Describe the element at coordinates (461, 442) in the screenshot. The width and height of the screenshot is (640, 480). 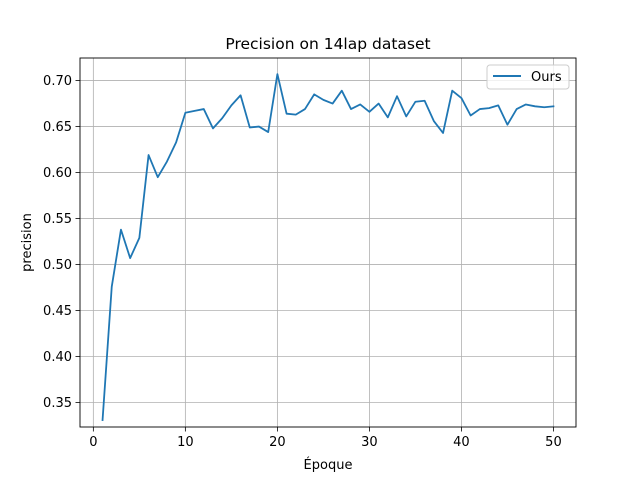
I see `x-tick-label: 40` at that location.